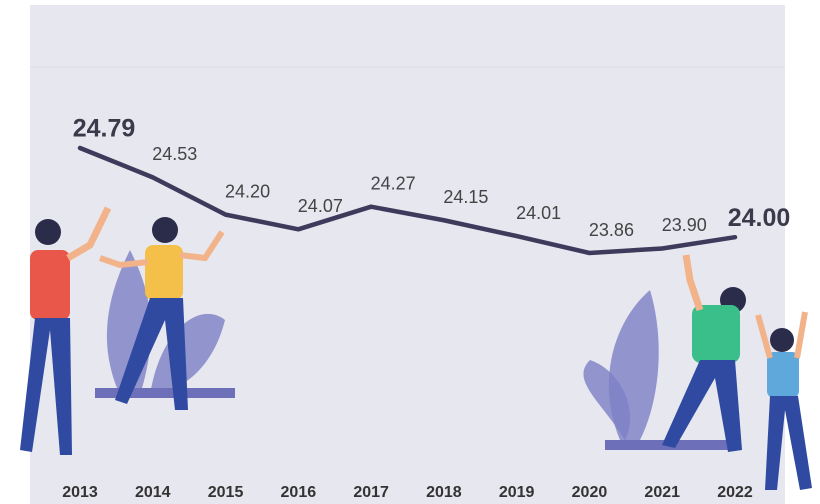  What do you see at coordinates (174, 154) in the screenshot?
I see `value-label: 24.53` at bounding box center [174, 154].